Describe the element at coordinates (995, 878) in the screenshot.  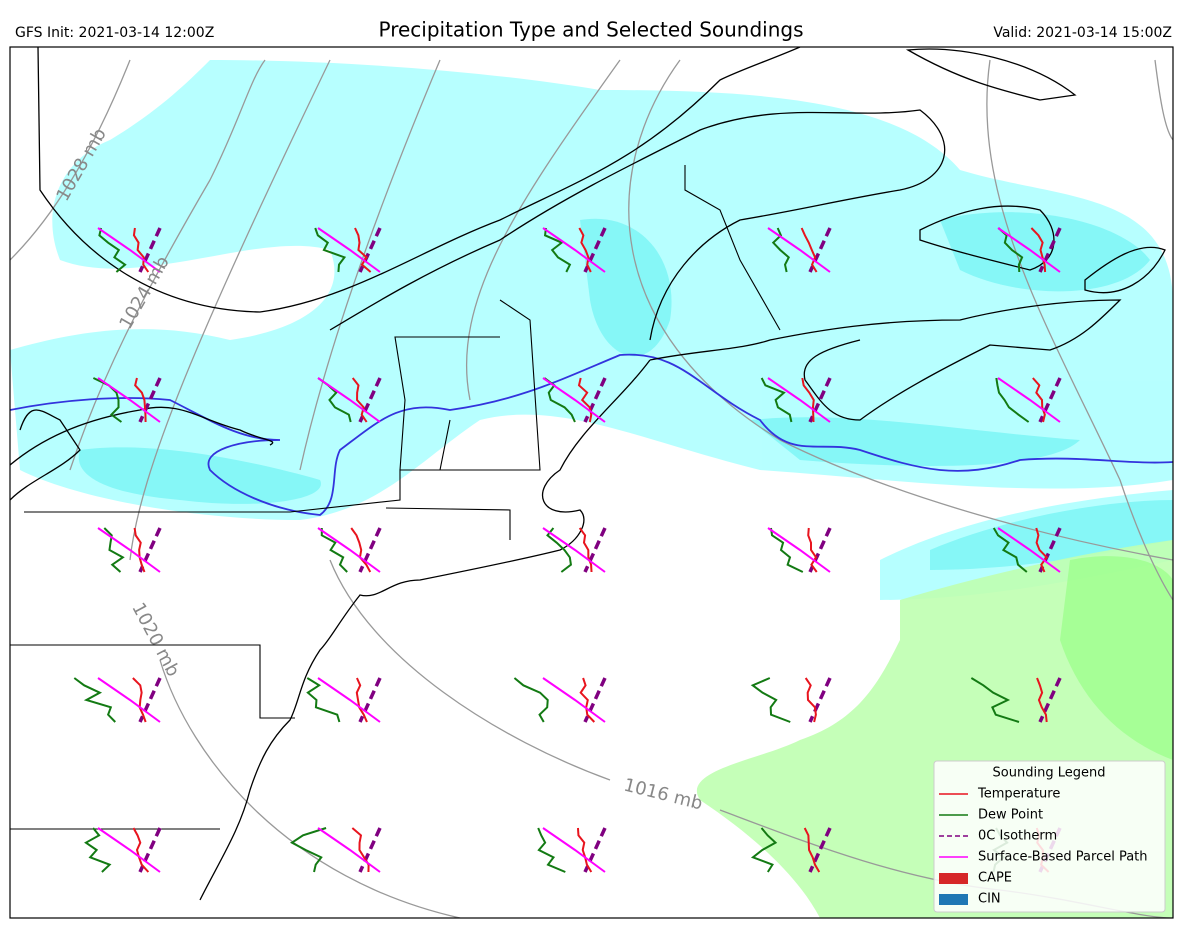
I see `legend-label: CAPE` at that location.